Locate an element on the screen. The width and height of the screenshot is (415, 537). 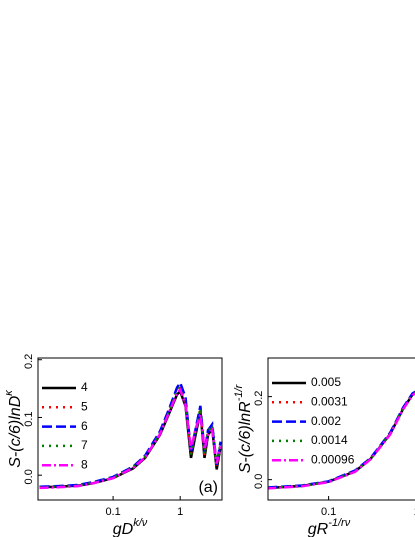
annotation: (a) is located at coordinates (208, 487).